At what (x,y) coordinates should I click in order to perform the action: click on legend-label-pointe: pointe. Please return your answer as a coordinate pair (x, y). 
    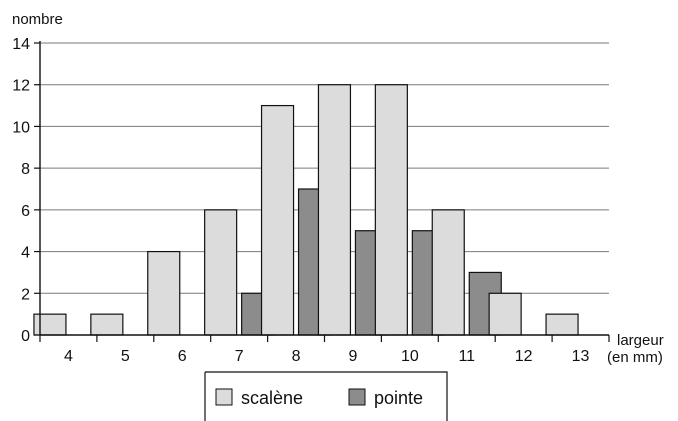
    Looking at the image, I should click on (398, 398).